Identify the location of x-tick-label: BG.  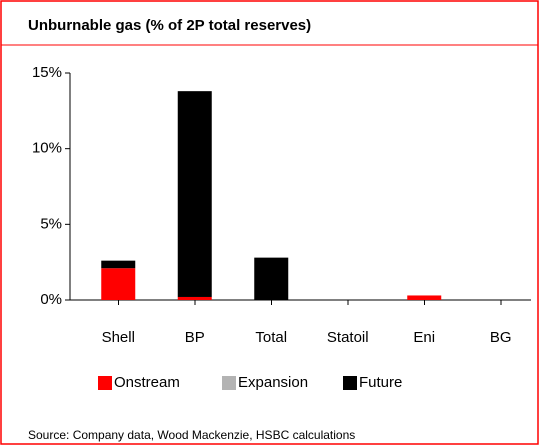
(501, 337).